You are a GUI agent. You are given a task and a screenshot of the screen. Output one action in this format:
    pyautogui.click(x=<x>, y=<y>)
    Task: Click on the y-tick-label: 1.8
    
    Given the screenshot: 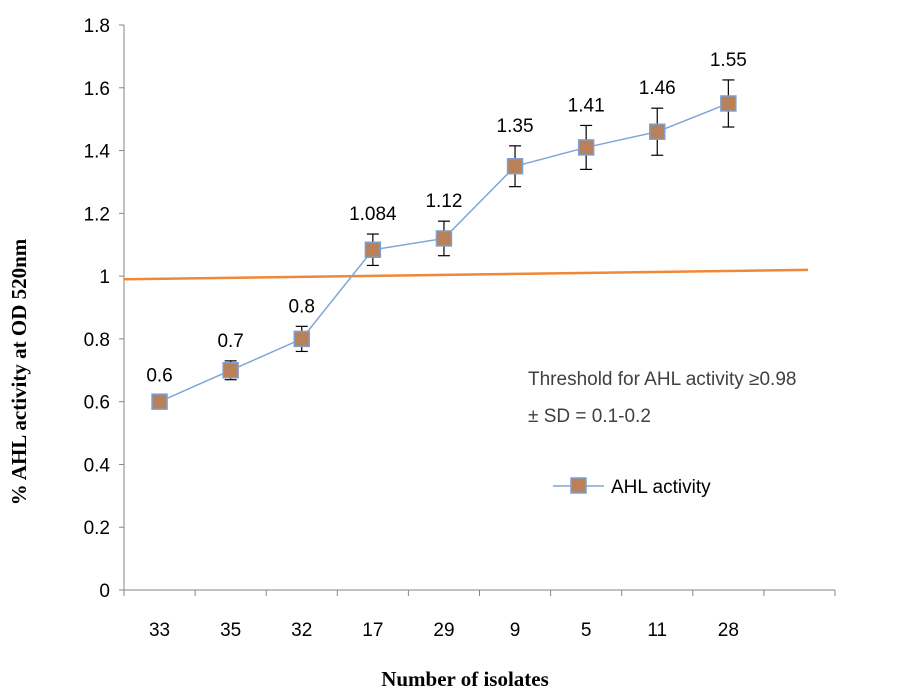 What is the action you would take?
    pyautogui.click(x=97, y=26)
    